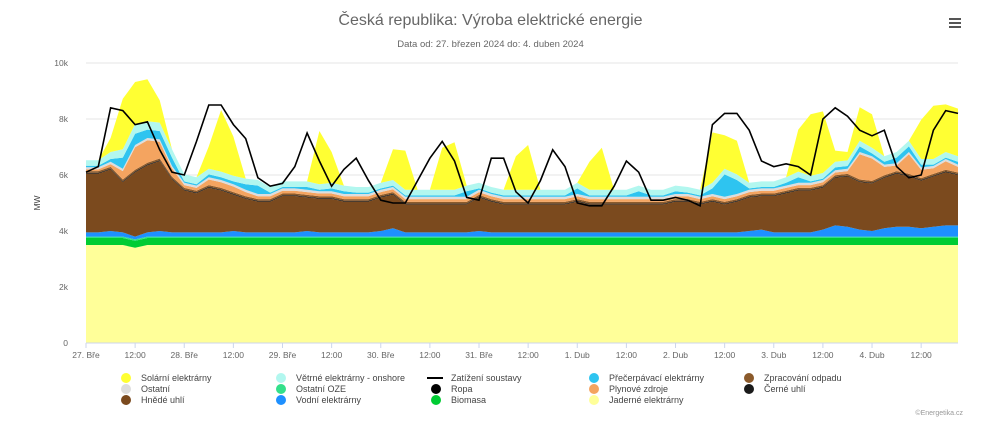 This screenshot has width=981, height=430. What do you see at coordinates (64, 287) in the screenshot?
I see `y-tick-label: 2k` at bounding box center [64, 287].